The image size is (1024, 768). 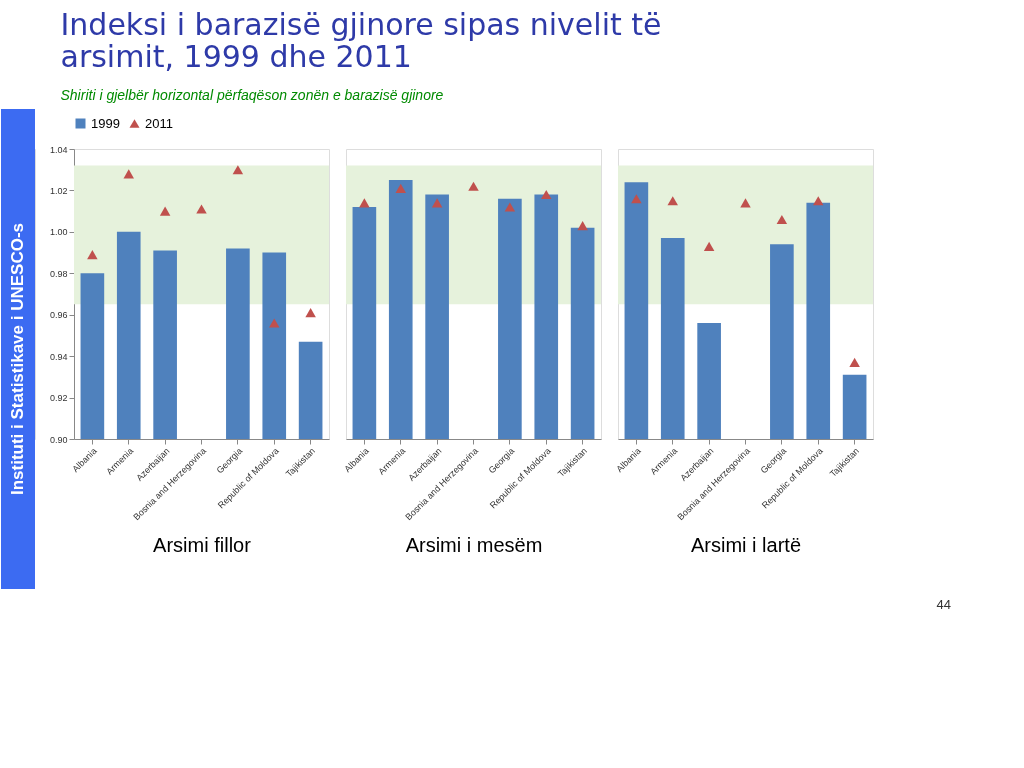 I want to click on y-tick-label: 0.92, so click(x=58, y=398).